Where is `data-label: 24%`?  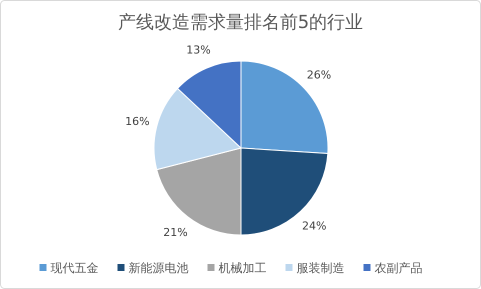
data-label: 24% is located at coordinates (314, 226).